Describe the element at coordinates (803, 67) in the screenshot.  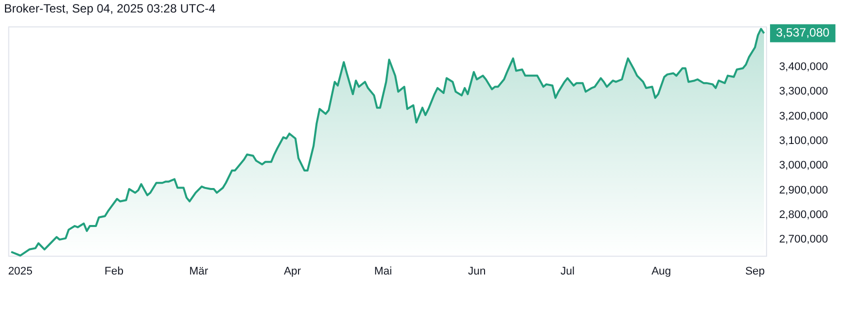
I see `y-tick-label: 3,400,000` at that location.